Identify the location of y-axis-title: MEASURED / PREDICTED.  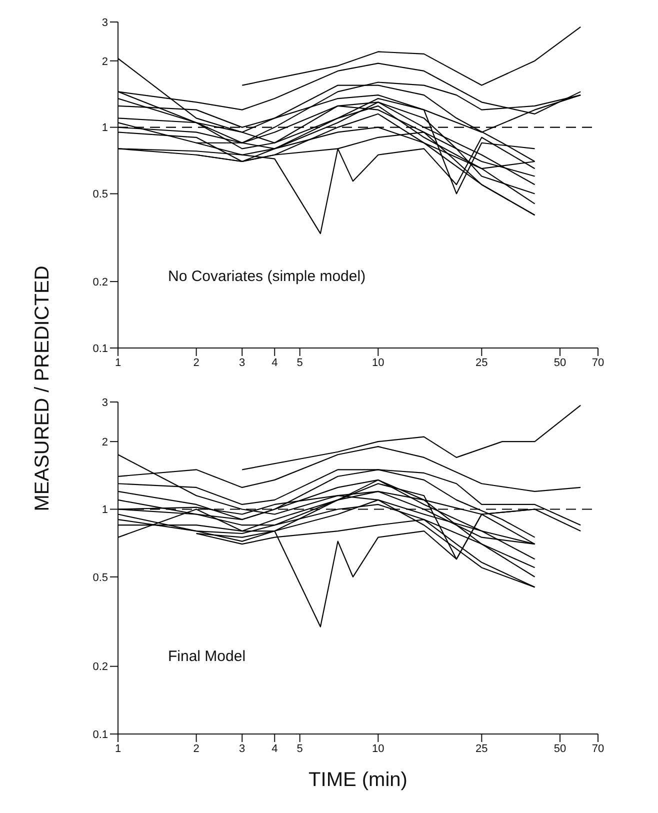
(43, 388).